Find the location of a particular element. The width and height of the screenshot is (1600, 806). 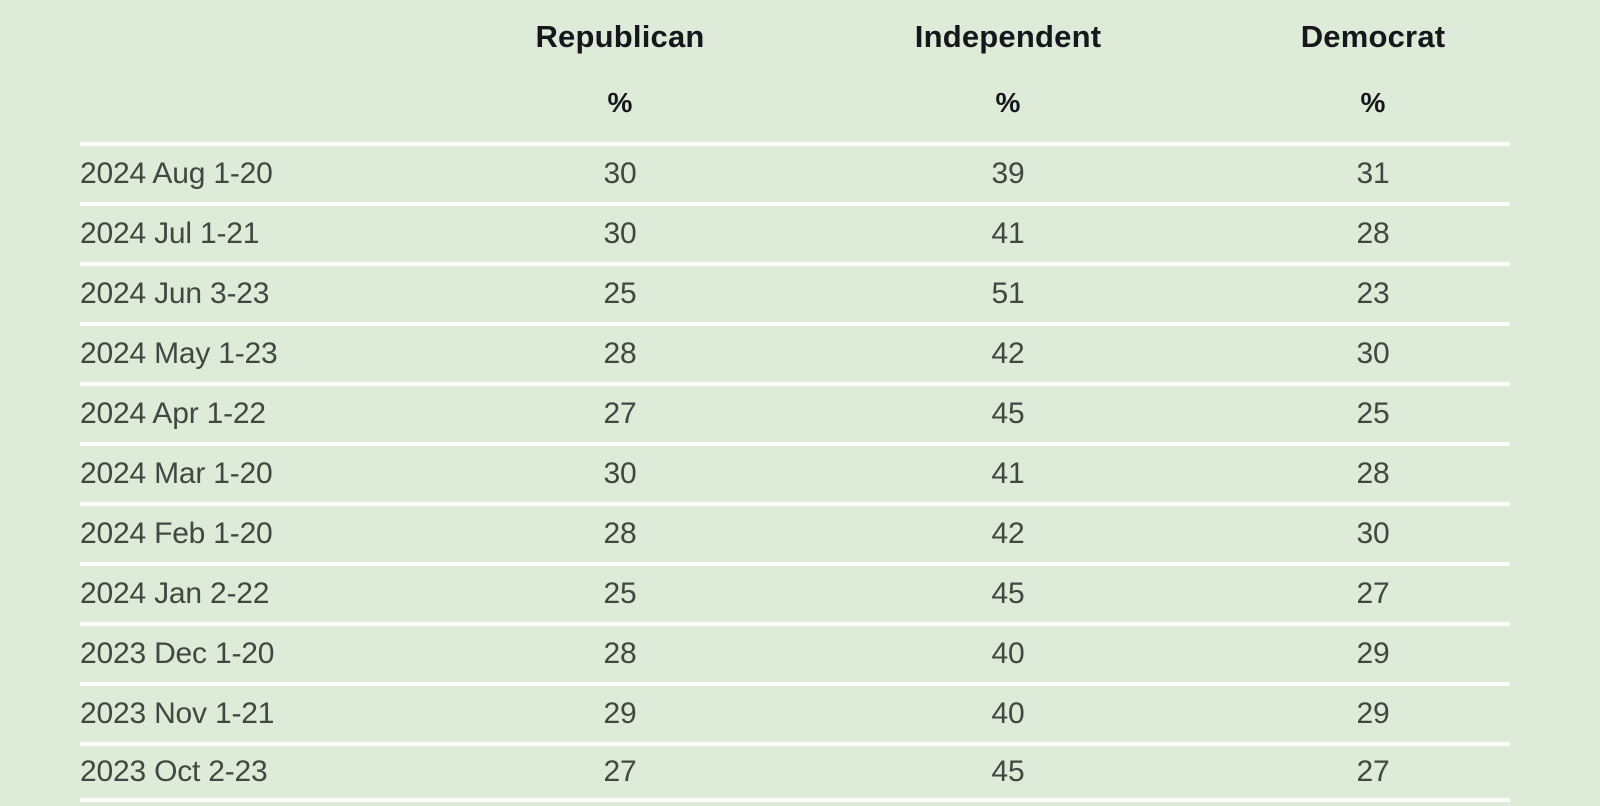

column-header-democrat: Democrat is located at coordinates (1373, 36).